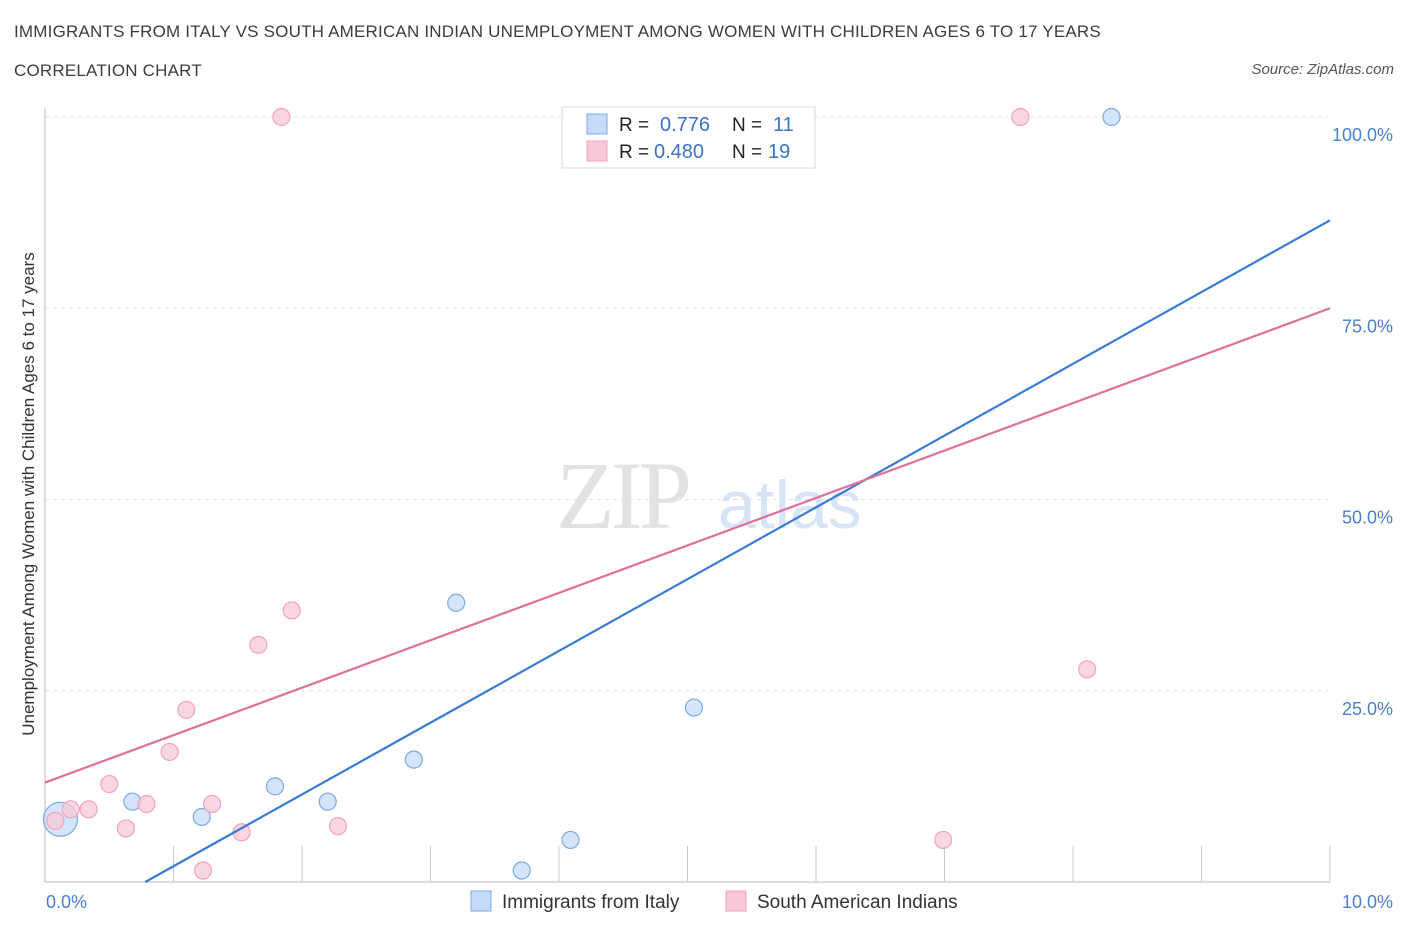  I want to click on y-tick-labels: 25.0% 50.0% 75.0% 100.0%, so click(1362, 422).